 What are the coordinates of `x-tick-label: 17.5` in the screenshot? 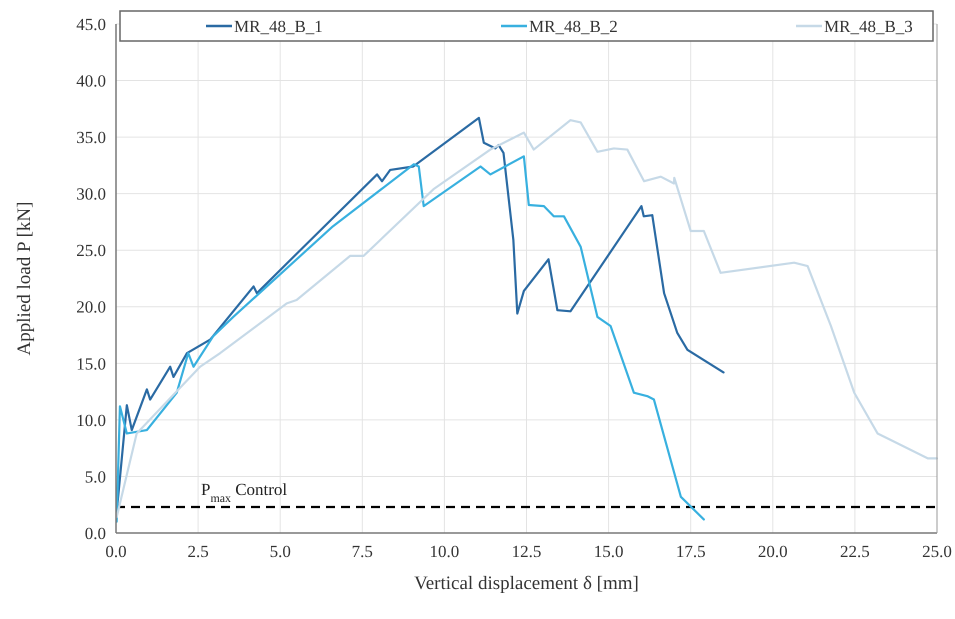 It's located at (691, 551).